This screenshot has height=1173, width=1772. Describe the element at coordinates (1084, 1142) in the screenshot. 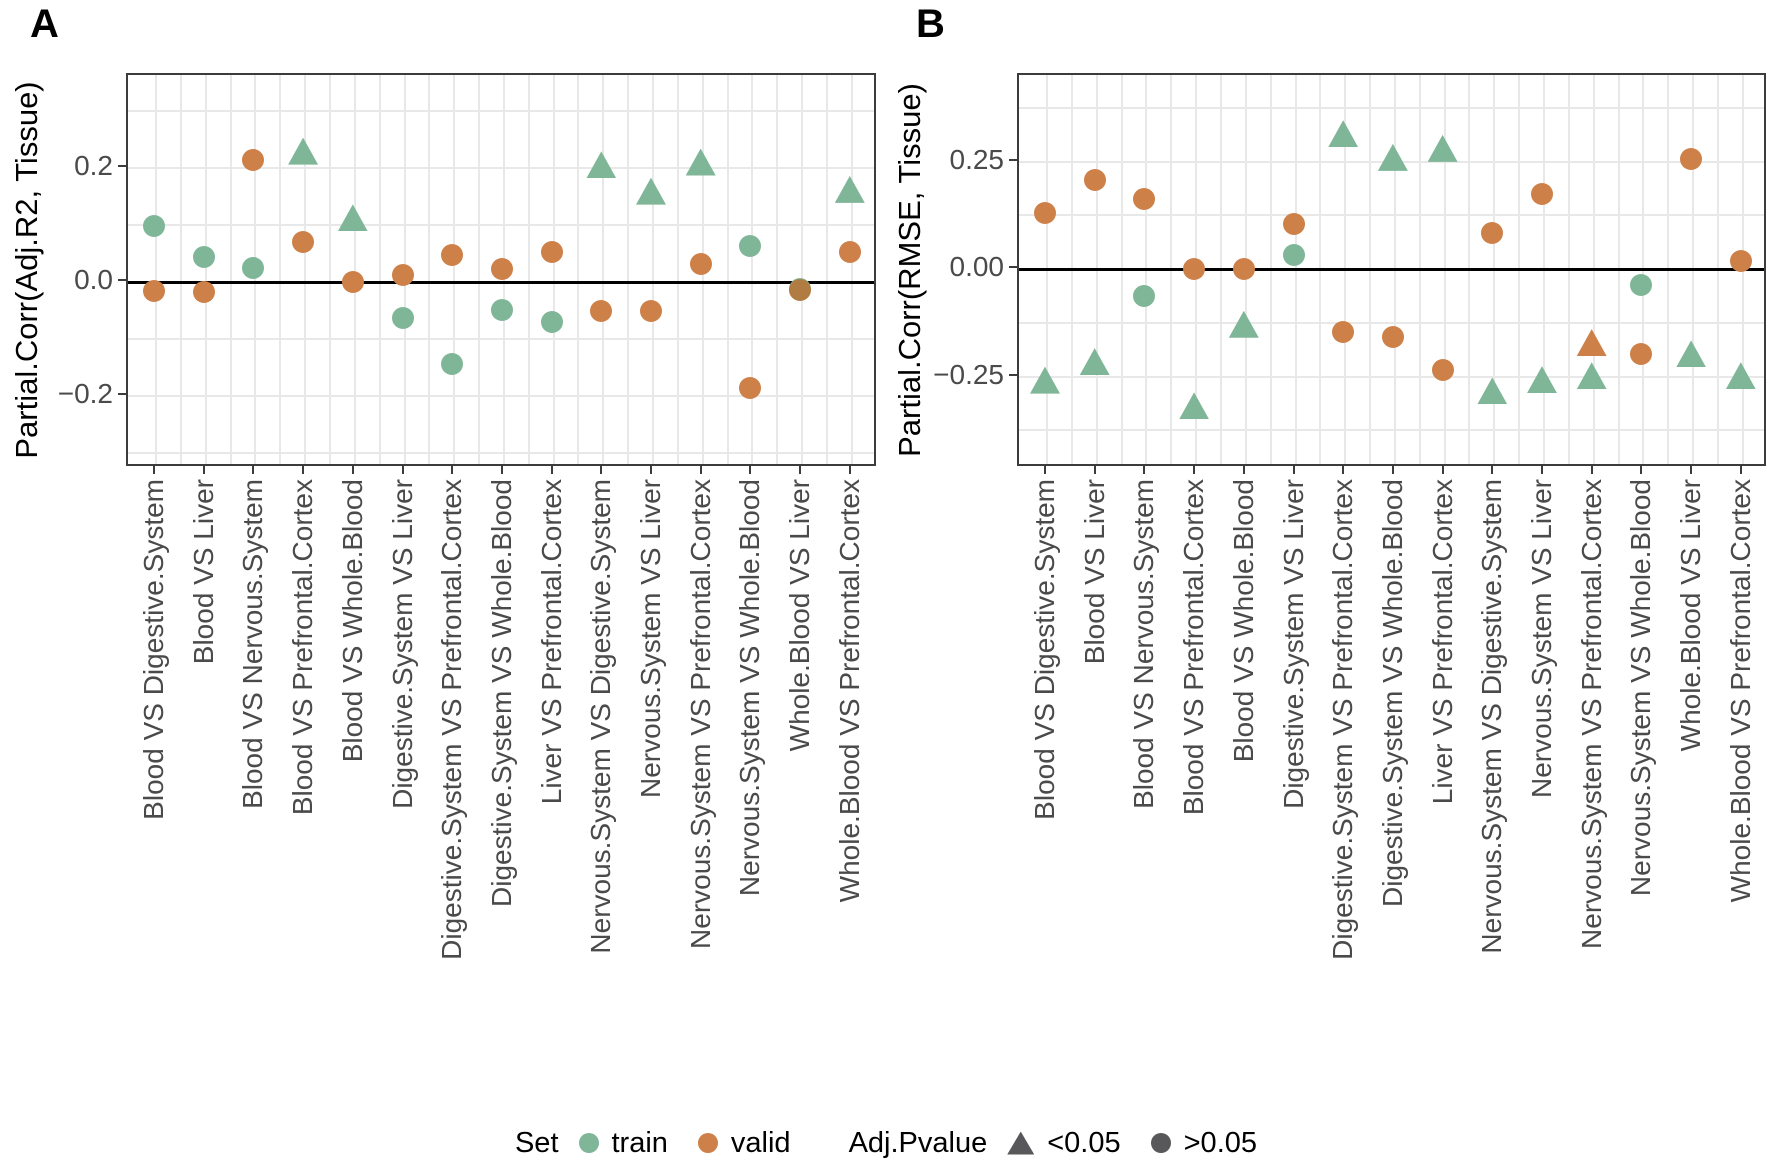

I see `legend-significant-label: <0.05` at that location.